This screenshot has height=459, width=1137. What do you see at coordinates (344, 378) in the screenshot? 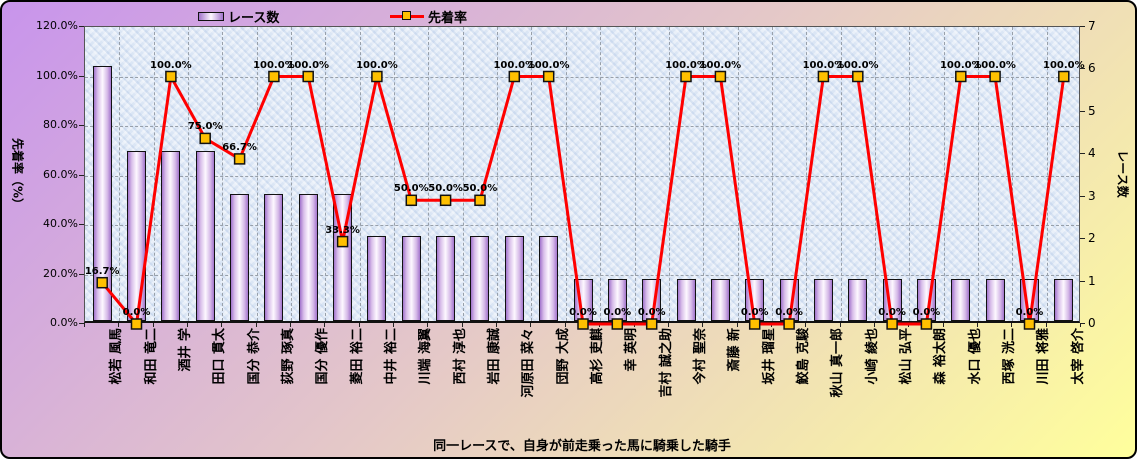
I see `x-axis-label-slot: 菱田 裕二` at bounding box center [344, 378].